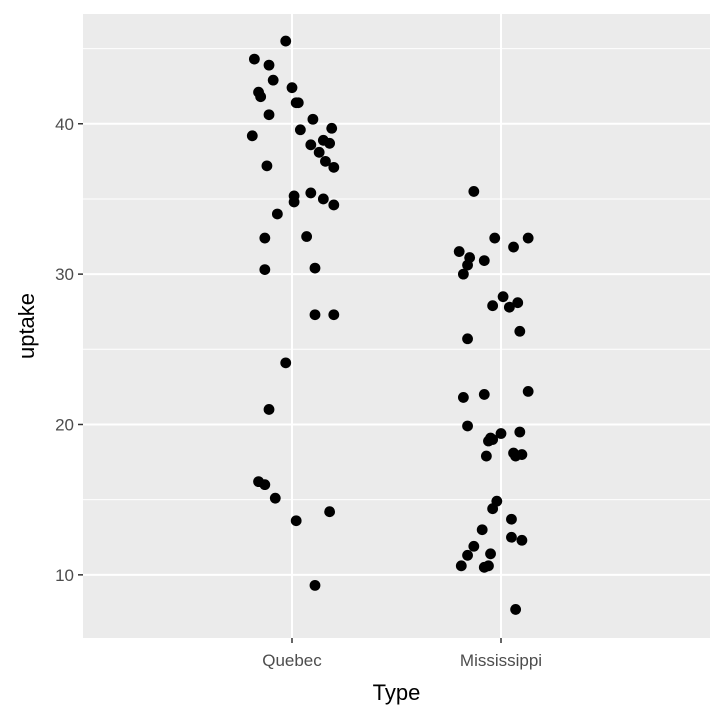 The width and height of the screenshot is (720, 720). Describe the element at coordinates (292, 660) in the screenshot. I see `x-tick-label: Quebec` at that location.